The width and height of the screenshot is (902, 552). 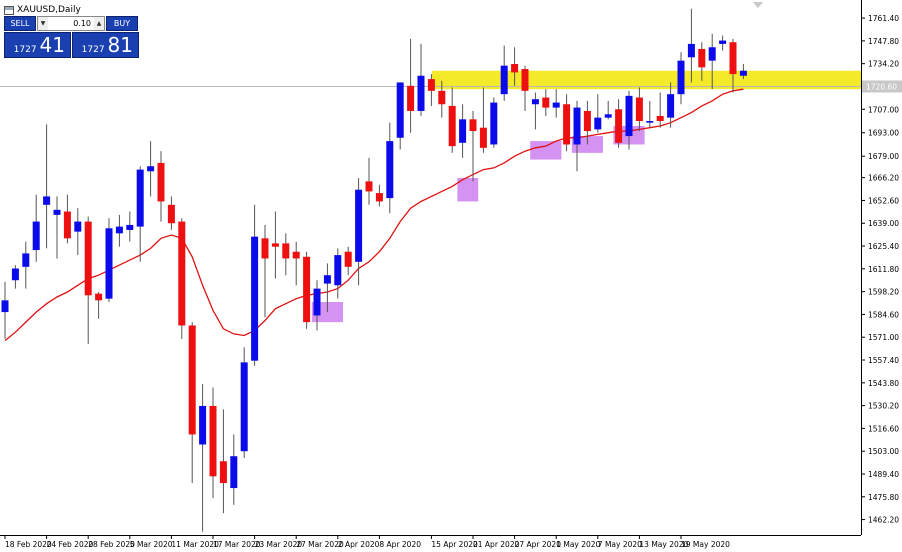 I want to click on x-tick-label: 8 Apr 2020, so click(x=400, y=544).